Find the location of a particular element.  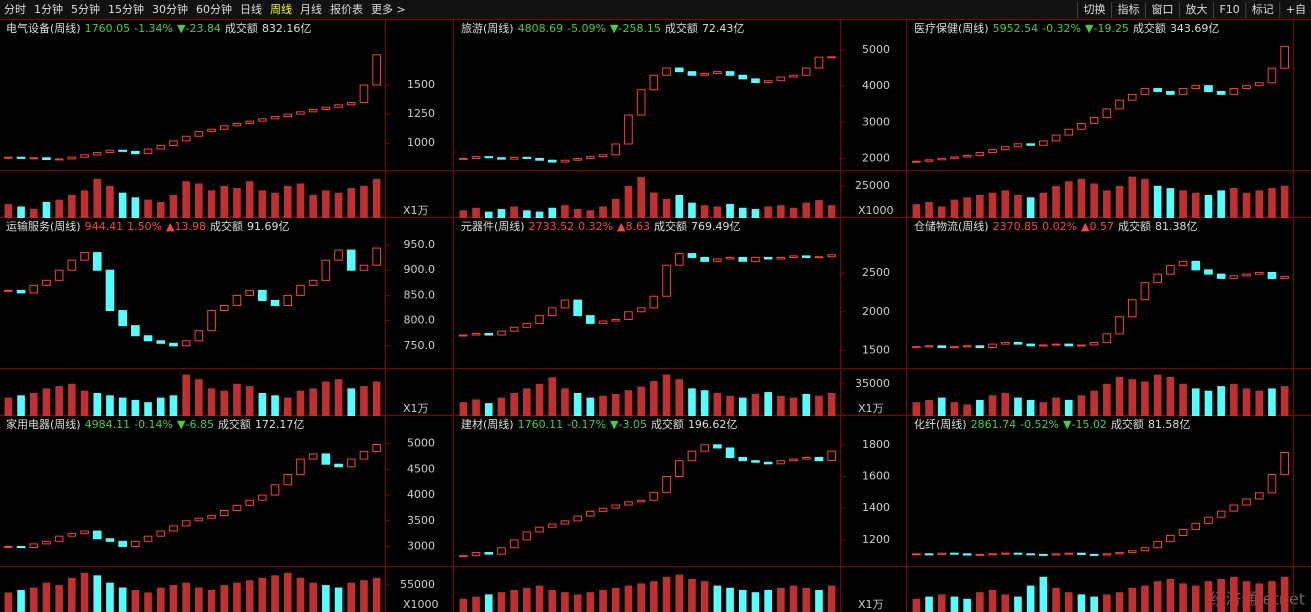

panel-header: 元器件(周线) 2733.52 0.32% ▲8.63 成交额 769.49亿 is located at coordinates (601, 226).